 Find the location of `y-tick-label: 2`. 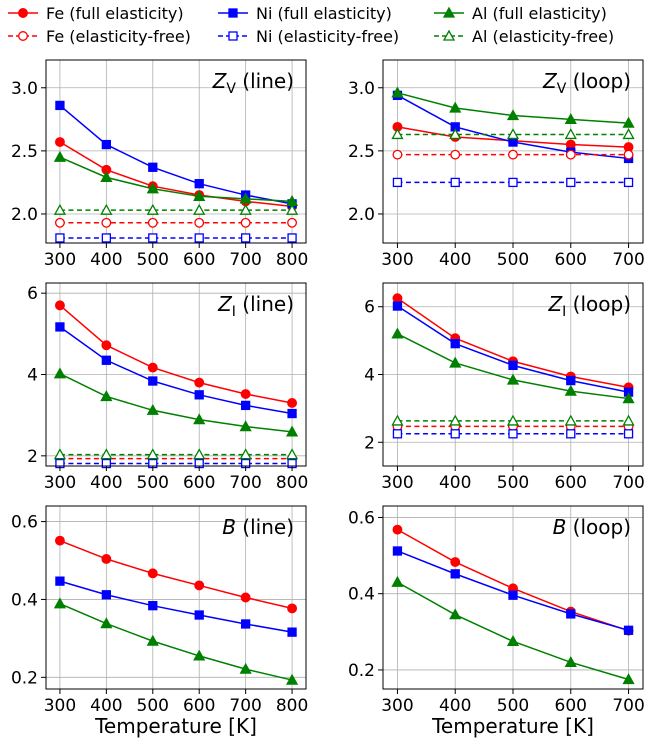

y-tick-label: 2 is located at coordinates (369, 443).